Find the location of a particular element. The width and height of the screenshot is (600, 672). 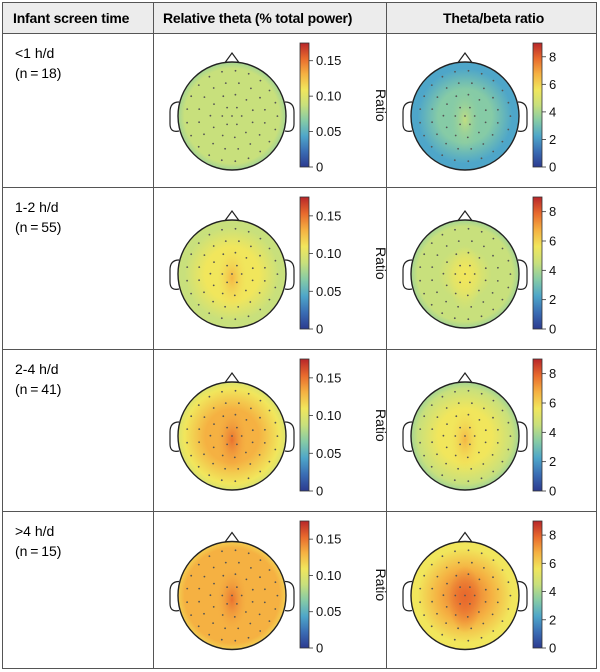

row-label-4: >4 h/d (n = 15) is located at coordinates (38, 541).